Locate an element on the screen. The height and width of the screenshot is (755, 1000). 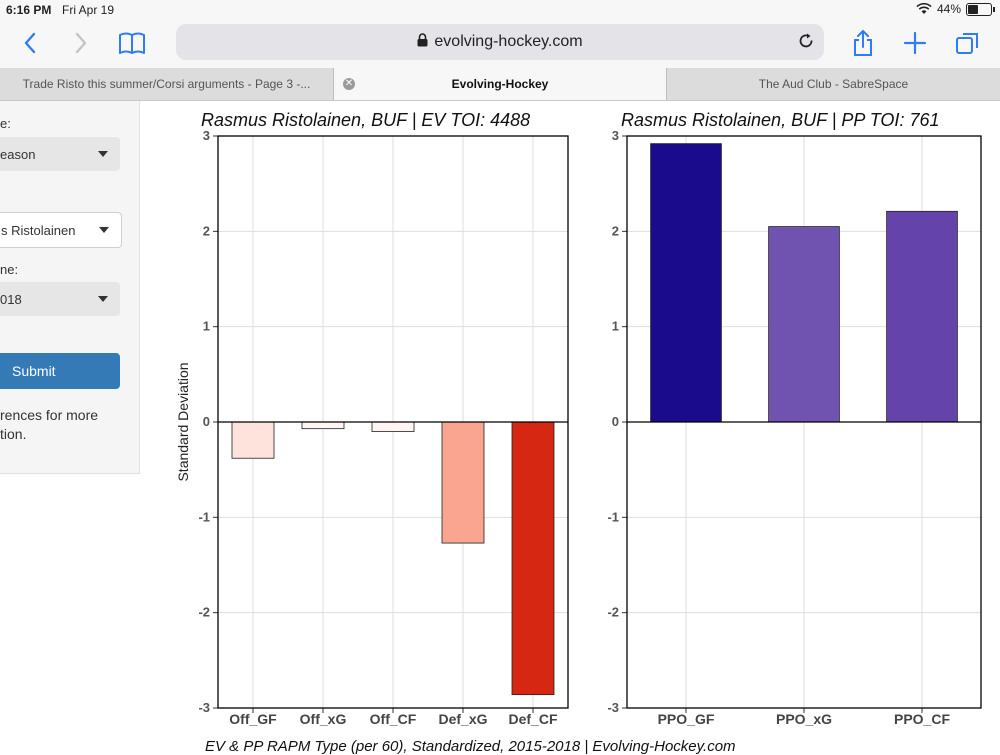
pp-y-tick-label: 1 is located at coordinates (615, 326).